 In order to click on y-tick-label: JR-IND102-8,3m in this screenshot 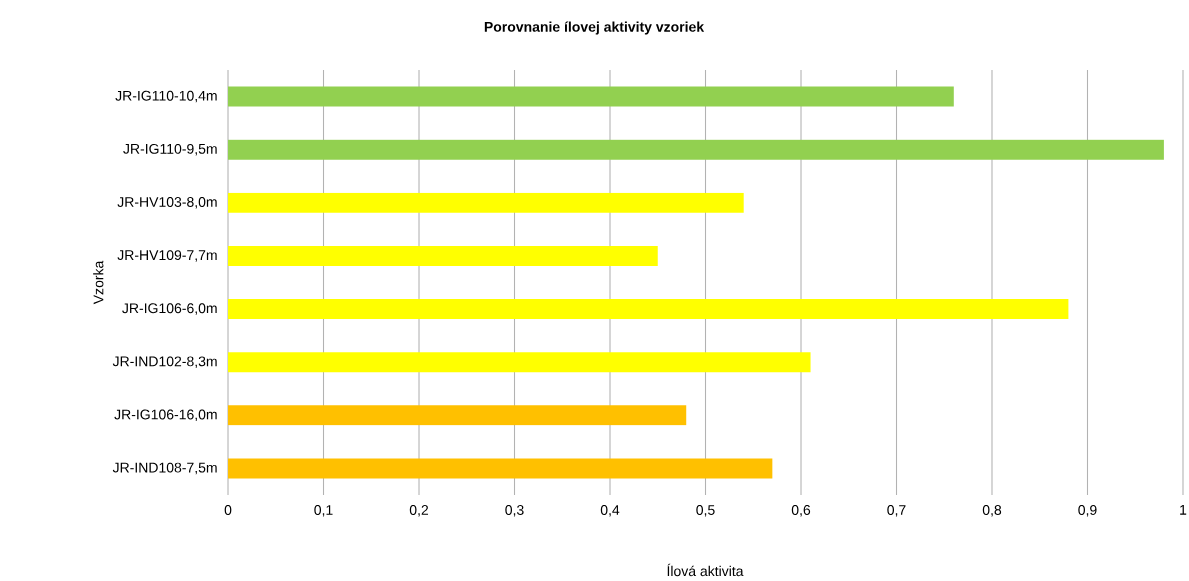, I will do `click(164, 362)`.